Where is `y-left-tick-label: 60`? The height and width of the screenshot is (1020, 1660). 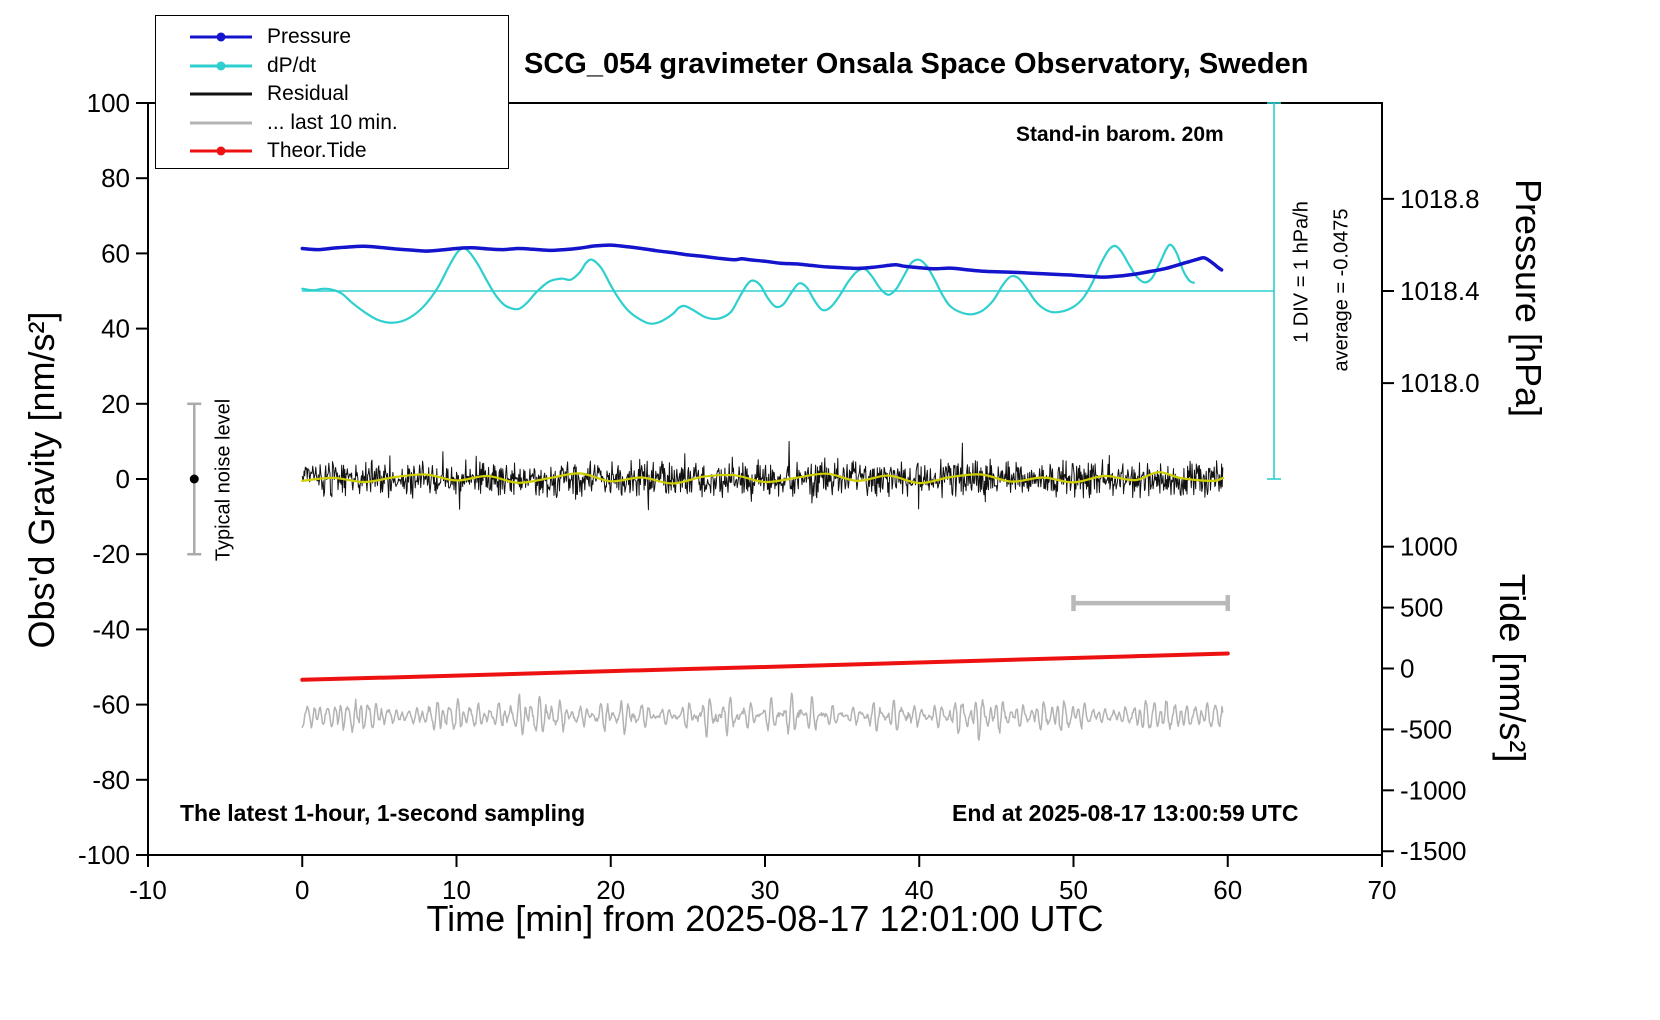 y-left-tick-label: 60 is located at coordinates (115, 253).